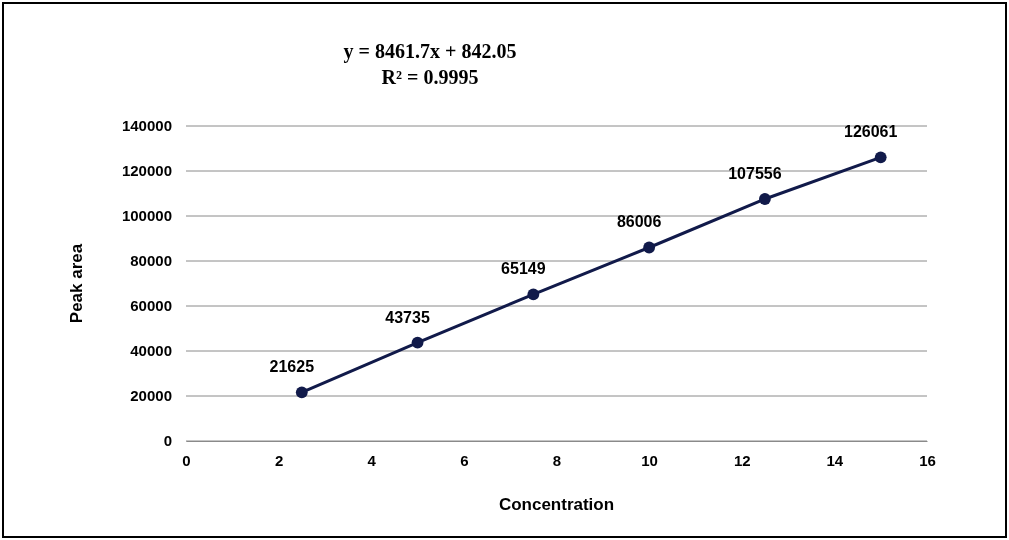 Image resolution: width=1009 pixels, height=540 pixels. What do you see at coordinates (523, 269) in the screenshot?
I see `data-label: 65149` at bounding box center [523, 269].